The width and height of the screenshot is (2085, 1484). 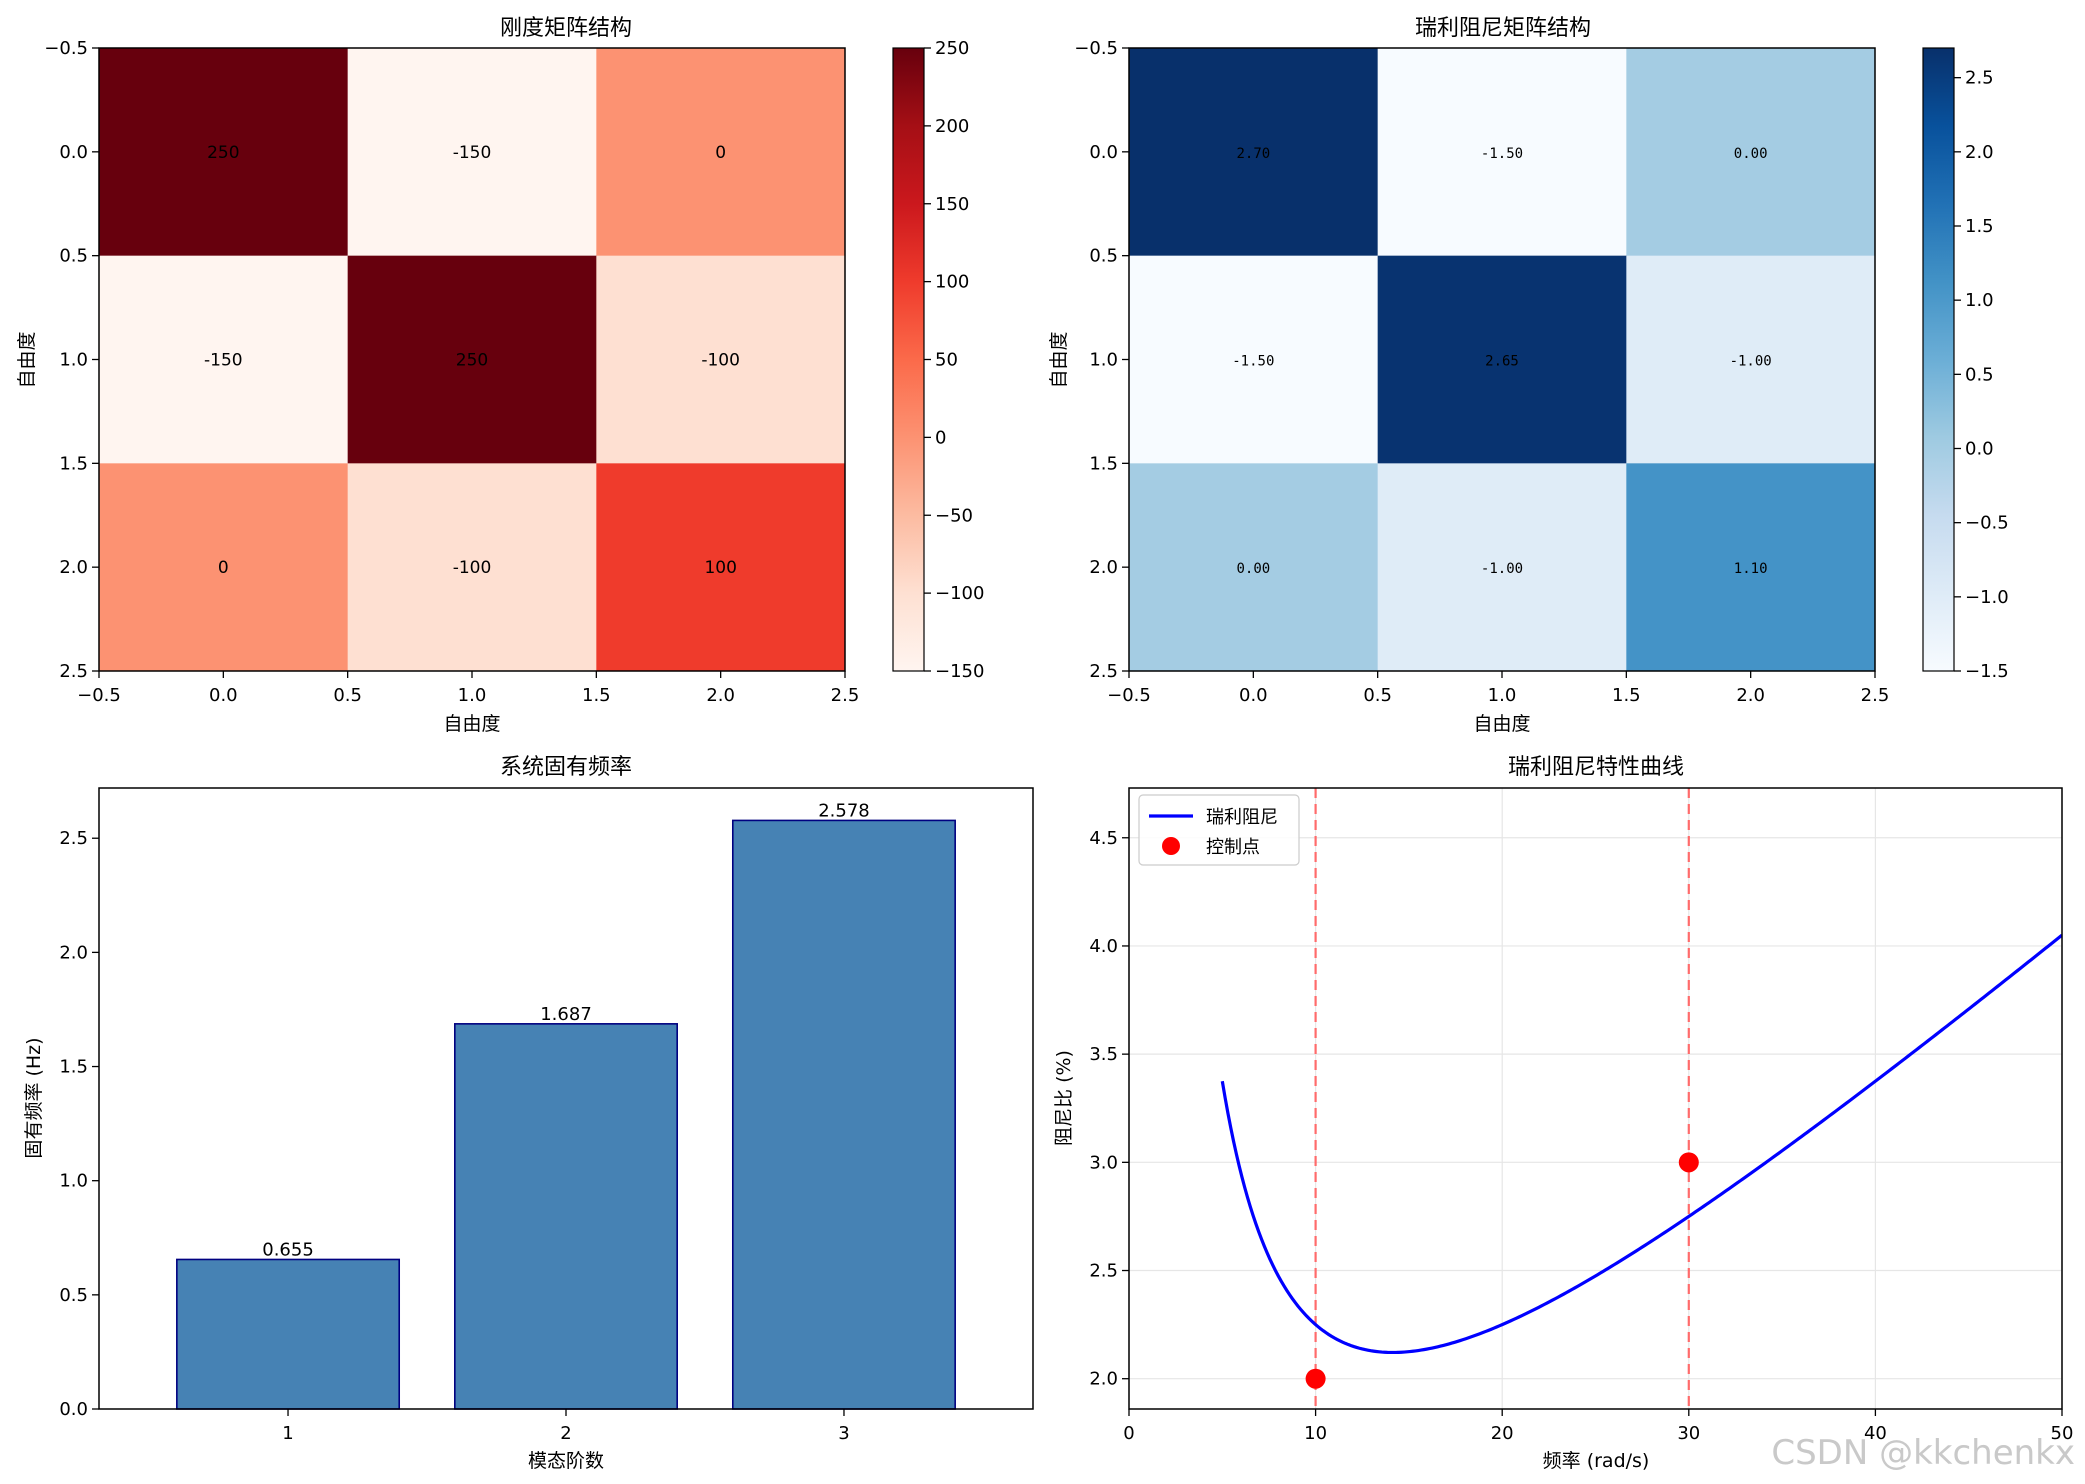 I want to click on x-tick-label: 10, so click(x=1315, y=1433).